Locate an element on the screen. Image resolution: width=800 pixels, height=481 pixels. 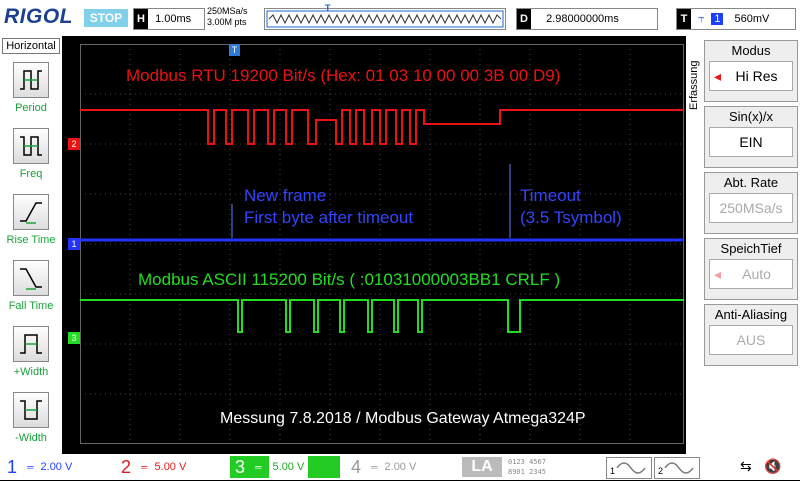
anti-aliasing-title: Anti-Aliasing is located at coordinates (751, 314).